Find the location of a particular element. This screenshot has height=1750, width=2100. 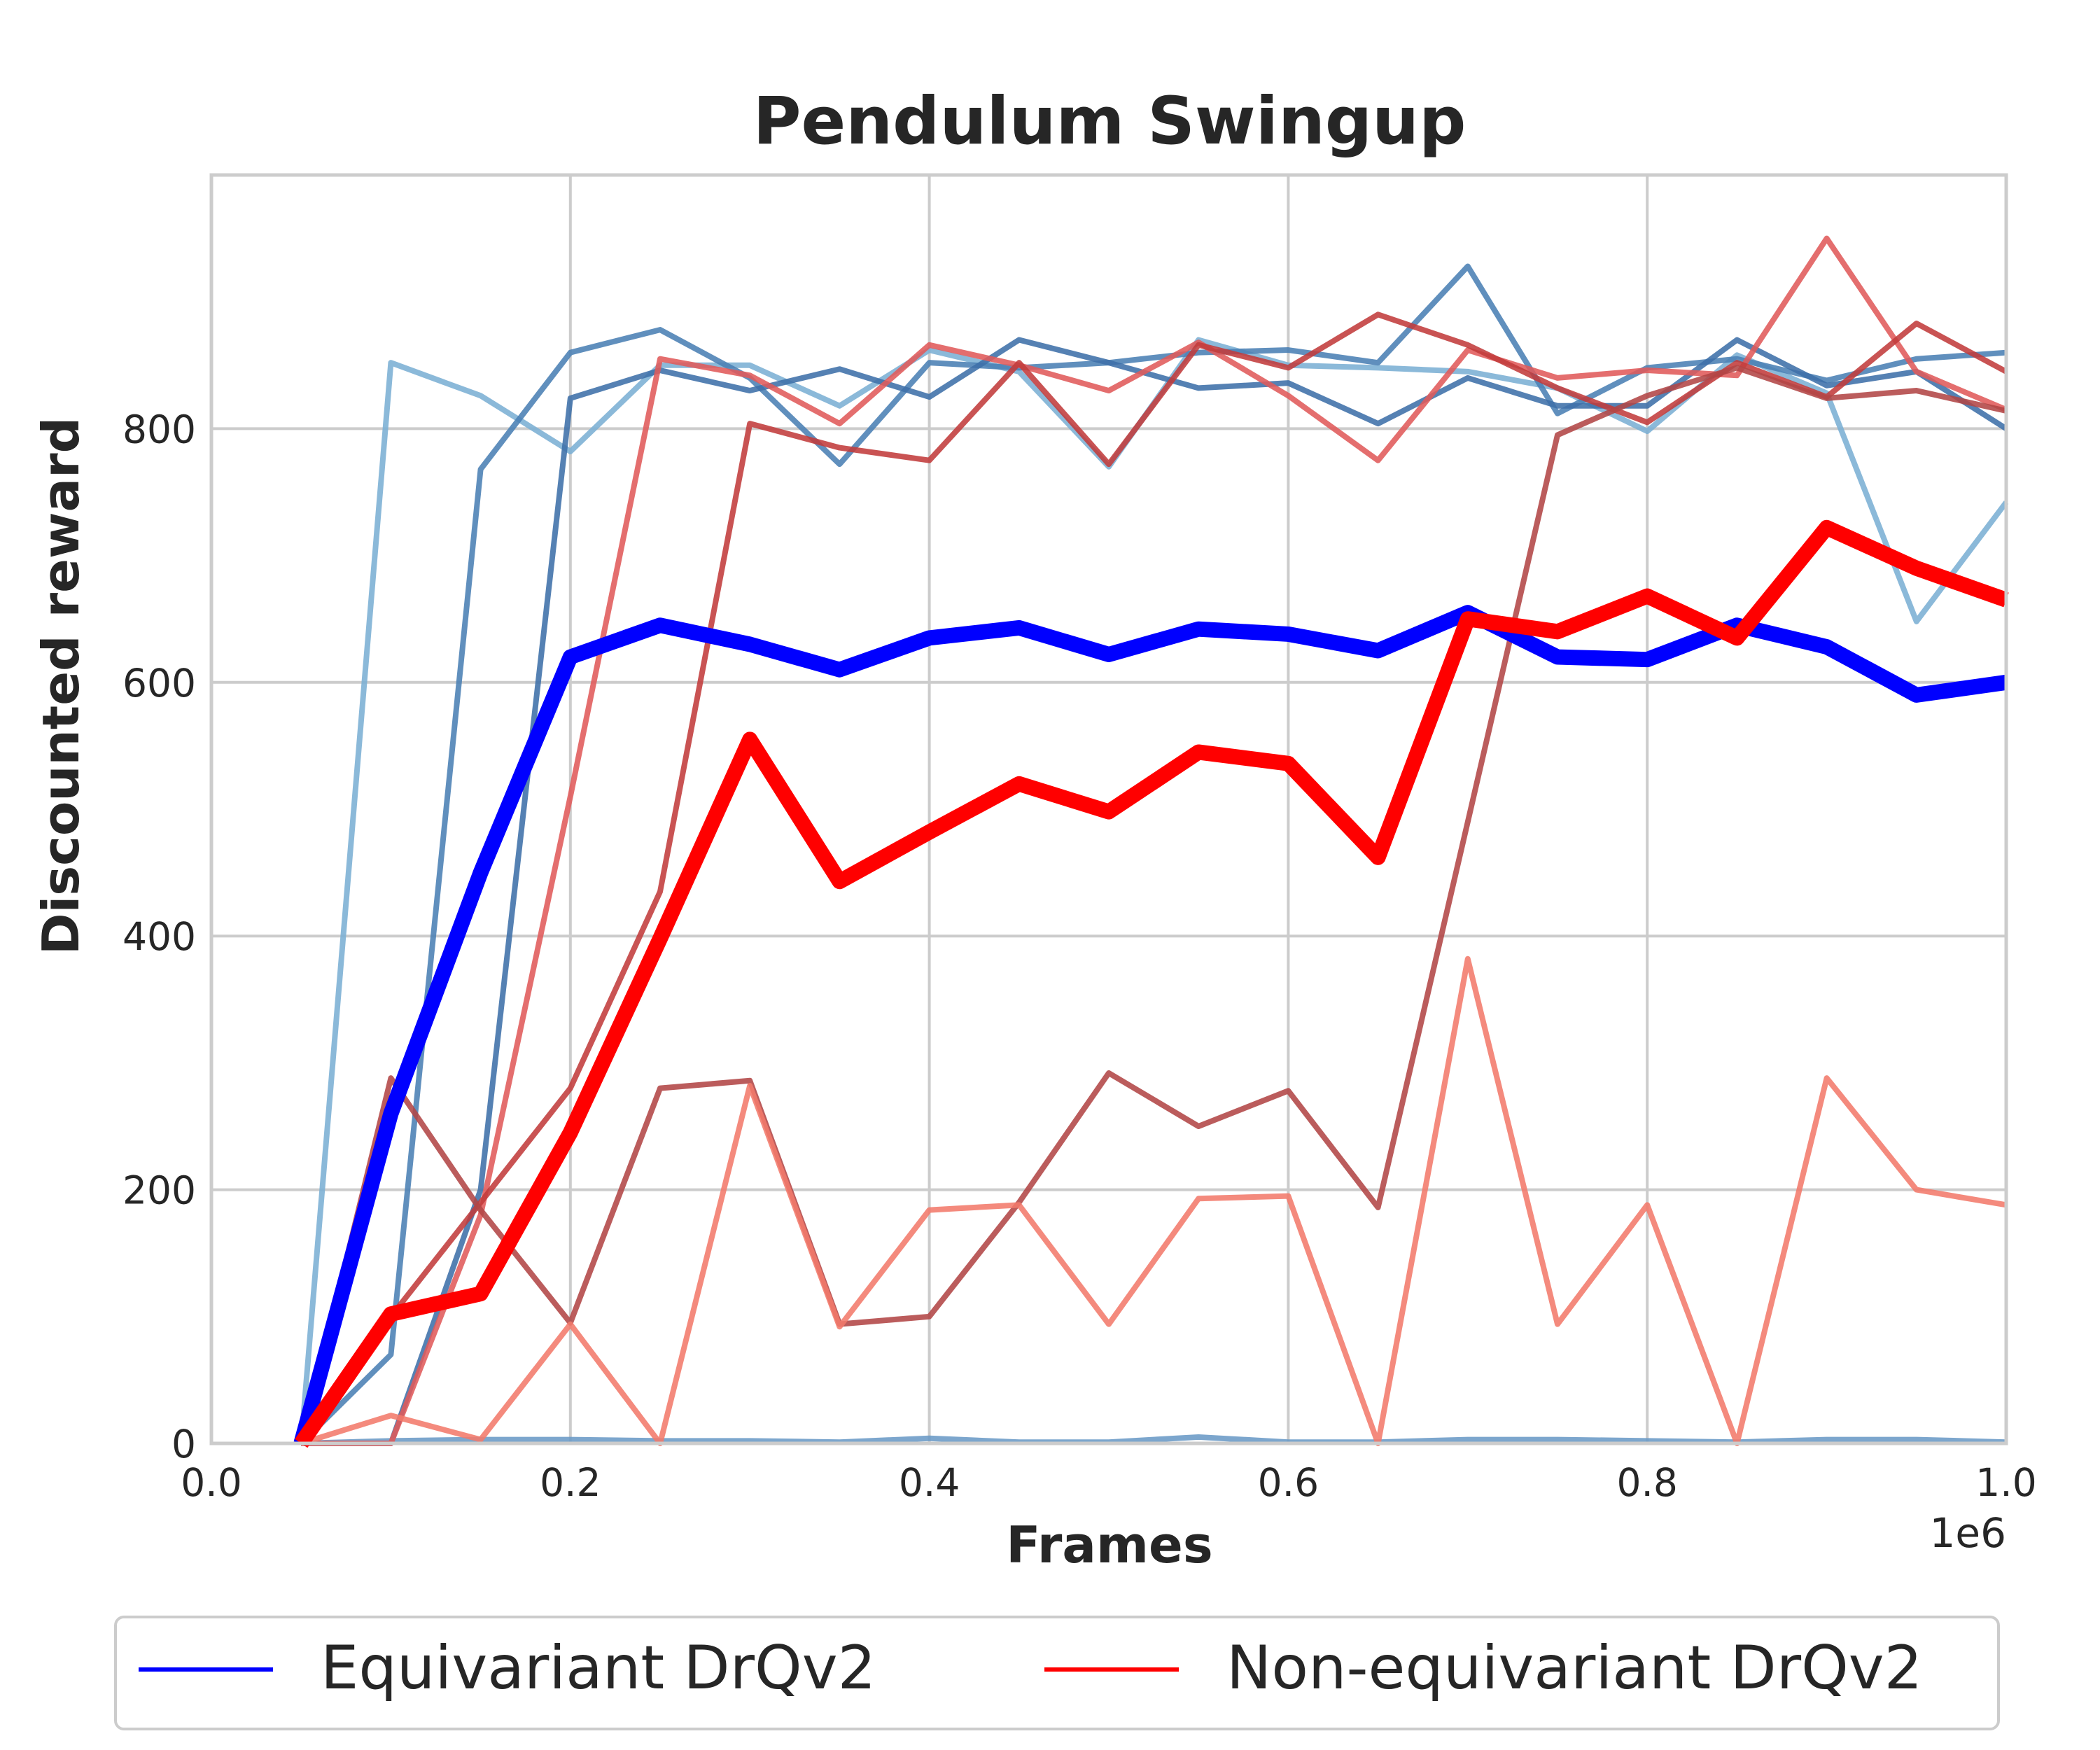

x-tick-labels: 0.0 0.2 0.4 0.6 0.8 1.0 is located at coordinates (1108, 1482).